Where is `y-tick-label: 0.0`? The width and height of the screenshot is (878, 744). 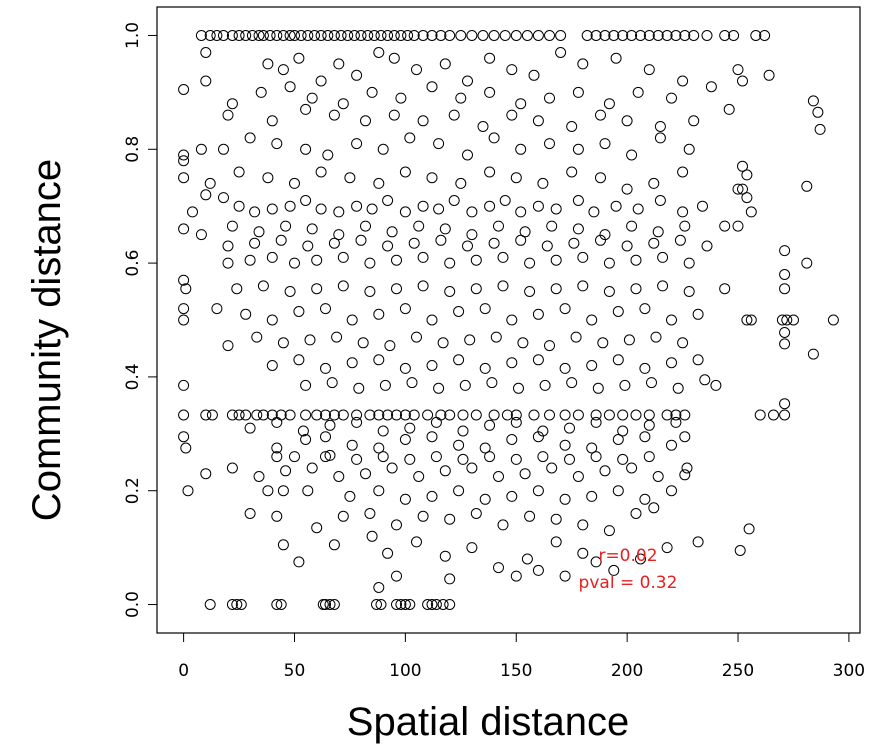
y-tick-label: 0.0 is located at coordinates (133, 604).